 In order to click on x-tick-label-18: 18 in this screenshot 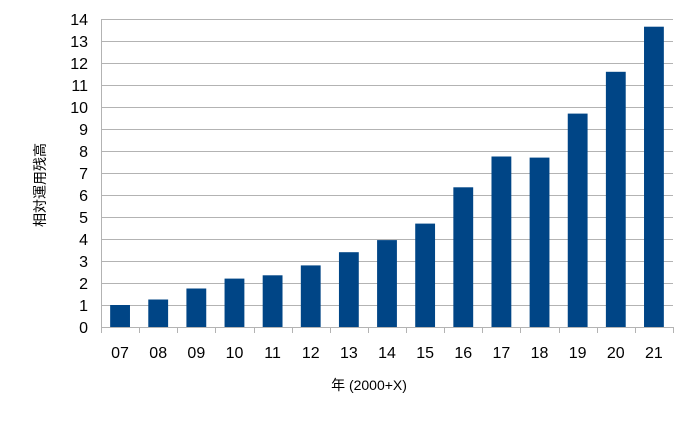, I will do `click(540, 353)`.